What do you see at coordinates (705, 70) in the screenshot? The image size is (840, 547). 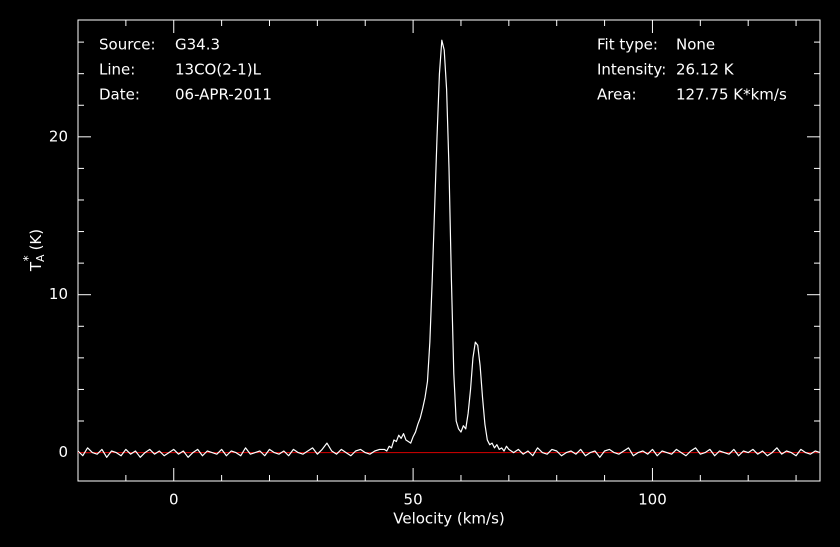 I see `annotation-value: 26.12 K` at bounding box center [705, 70].